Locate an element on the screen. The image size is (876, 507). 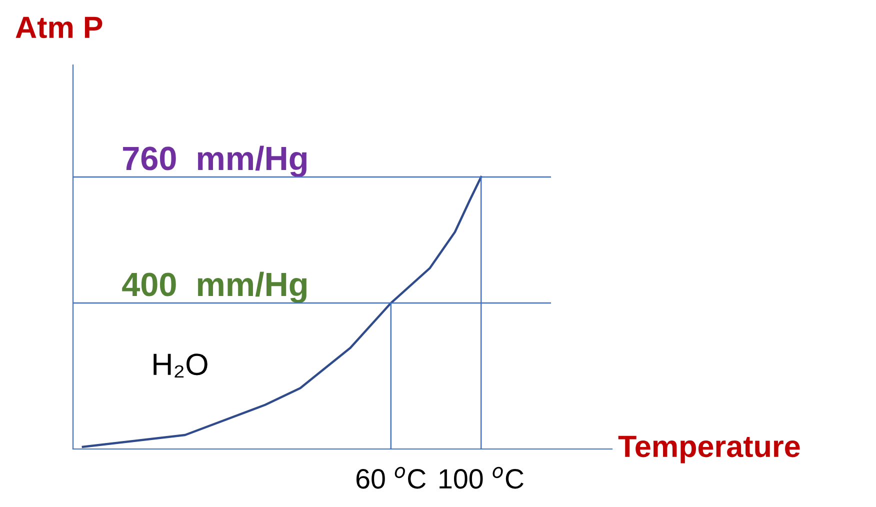
x-tick-label: 60 $^{o}$C is located at coordinates (391, 477).